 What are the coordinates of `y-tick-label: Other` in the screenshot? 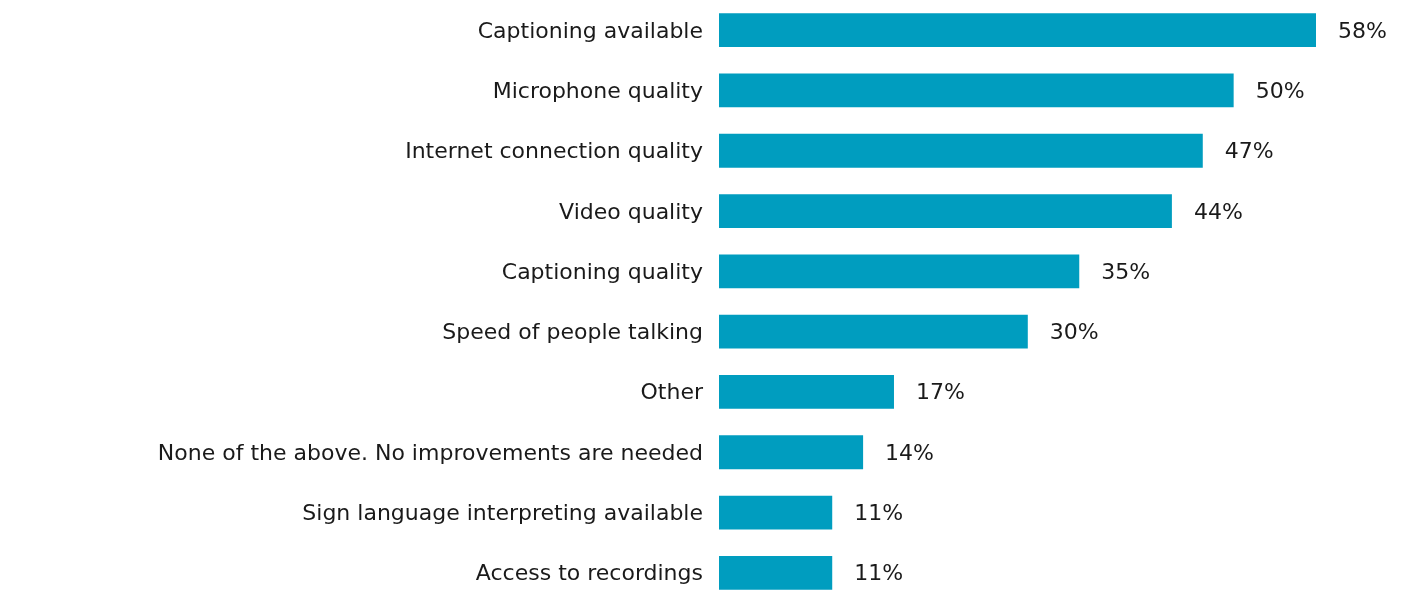 It's located at (672, 392).